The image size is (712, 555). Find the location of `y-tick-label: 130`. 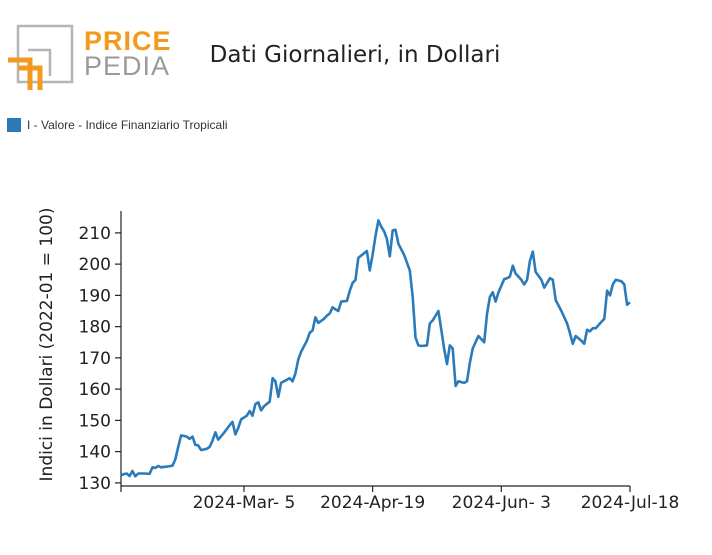

y-tick-label: 130 is located at coordinates (95, 484).